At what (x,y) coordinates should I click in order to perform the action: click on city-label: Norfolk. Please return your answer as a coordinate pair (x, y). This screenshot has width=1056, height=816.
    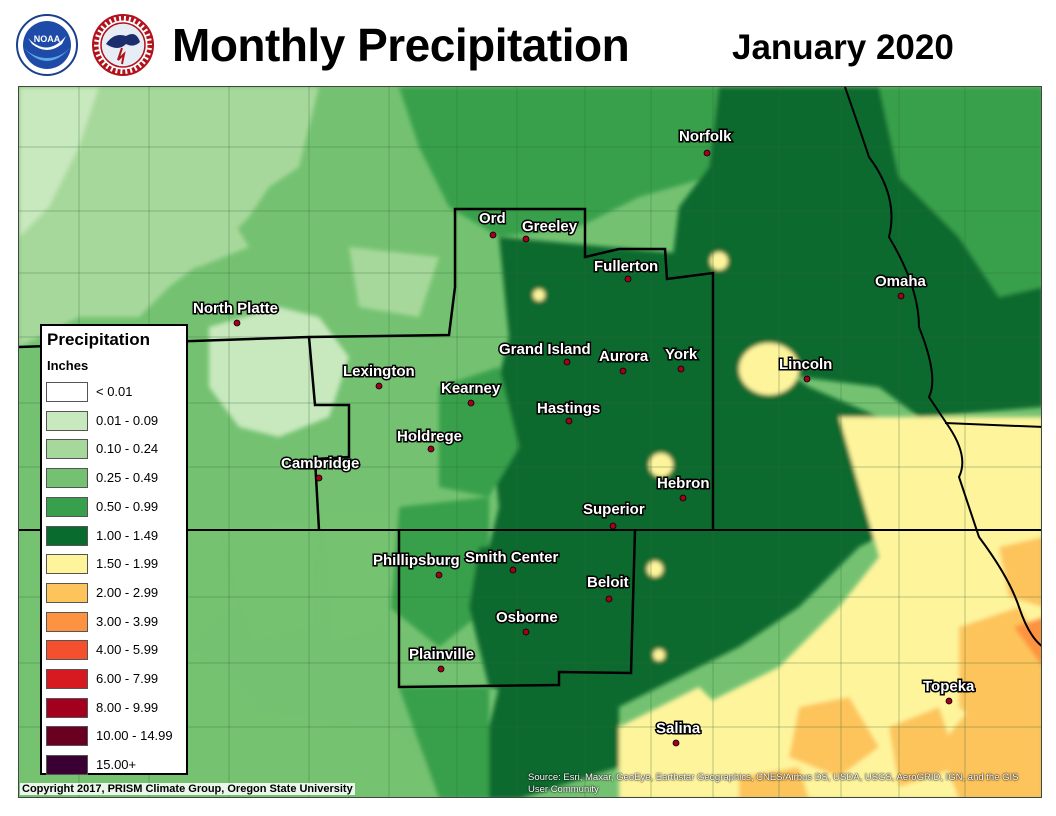
    Looking at the image, I should click on (705, 136).